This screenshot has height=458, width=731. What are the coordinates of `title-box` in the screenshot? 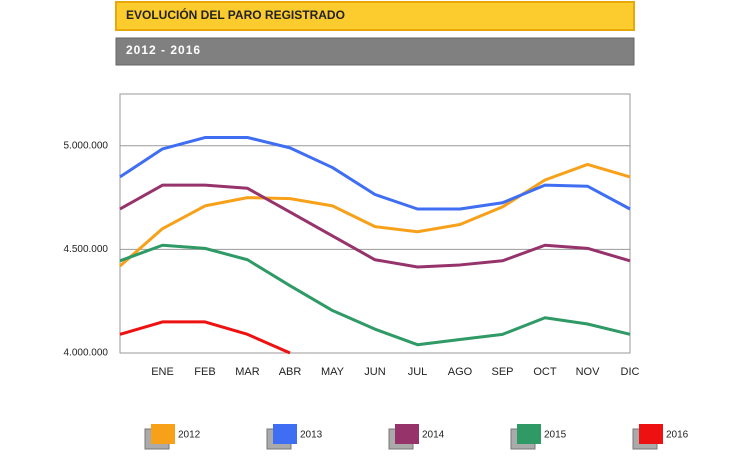 It's located at (375, 16).